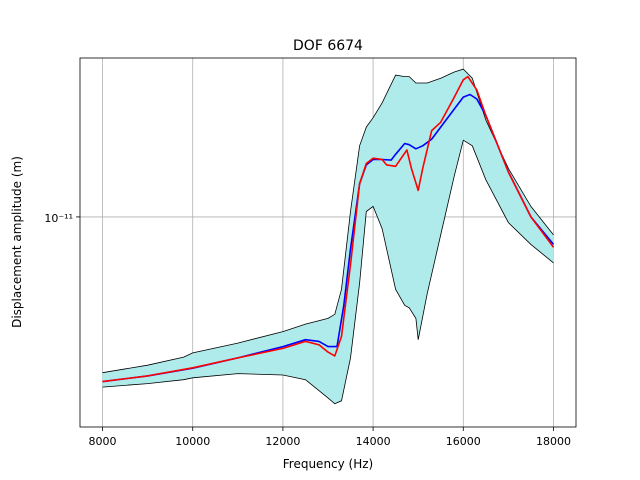 Image resolution: width=640 pixels, height=480 pixels. I want to click on x-tick-label: 18000, so click(553, 441).